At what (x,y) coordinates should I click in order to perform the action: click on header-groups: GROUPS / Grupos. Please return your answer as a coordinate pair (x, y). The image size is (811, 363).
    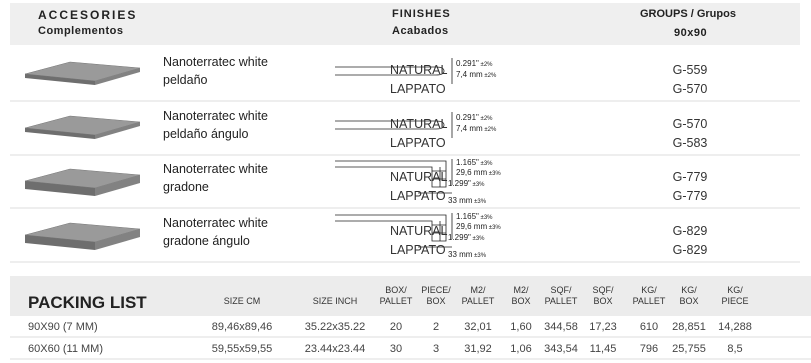
    Looking at the image, I should click on (688, 14).